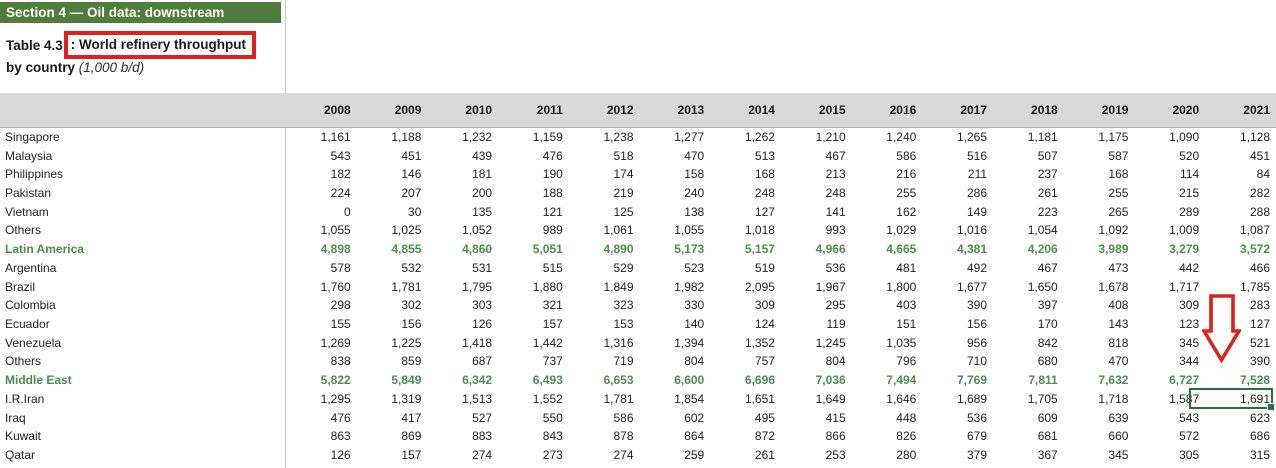  What do you see at coordinates (335, 286) in the screenshot?
I see `data-cell: 1,760` at bounding box center [335, 286].